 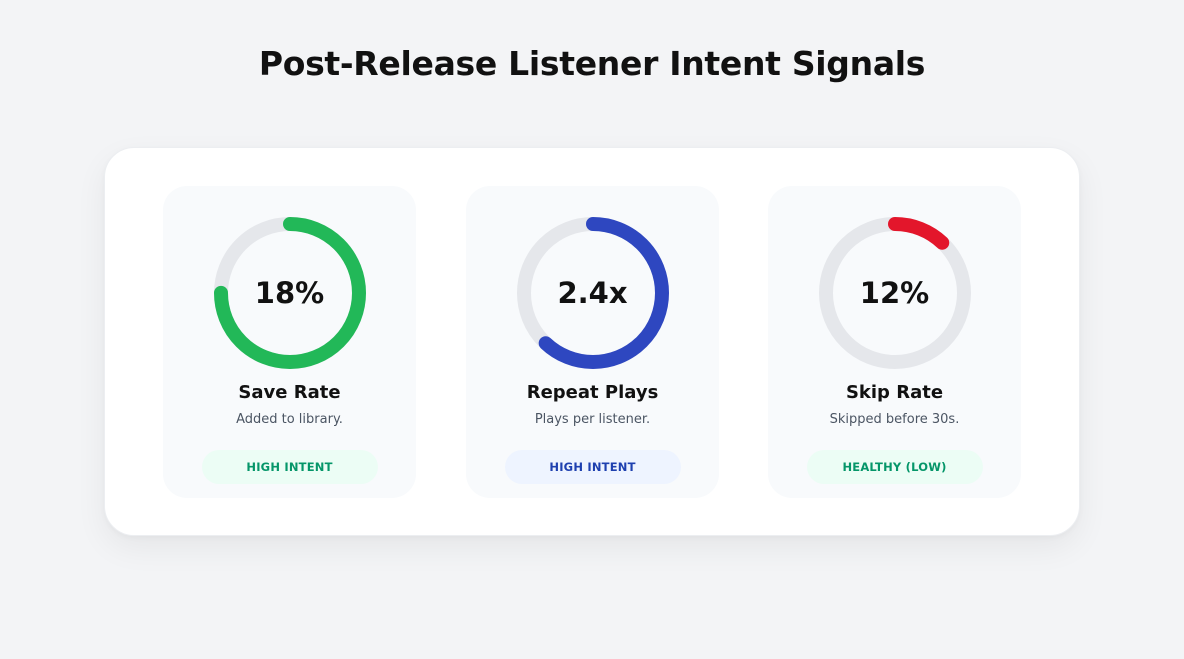 What do you see at coordinates (289, 419) in the screenshot?
I see `metric-description: Added to library.` at bounding box center [289, 419].